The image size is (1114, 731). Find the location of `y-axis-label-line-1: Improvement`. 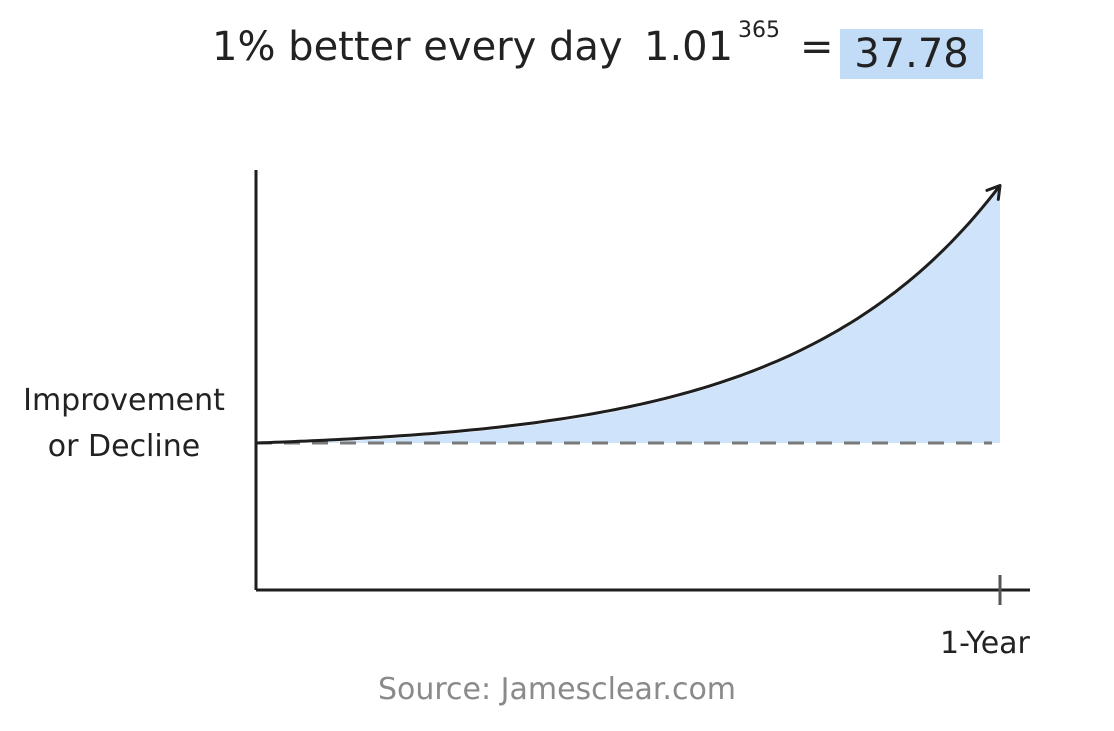

y-axis-label-line-1: Improvement is located at coordinates (124, 400).